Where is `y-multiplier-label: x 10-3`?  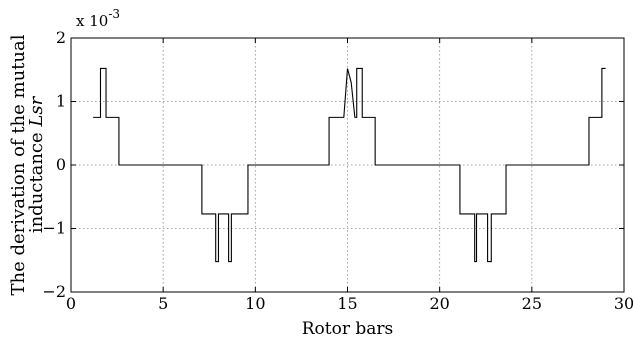
y-multiplier-label: x 10-3 is located at coordinates (98, 18).